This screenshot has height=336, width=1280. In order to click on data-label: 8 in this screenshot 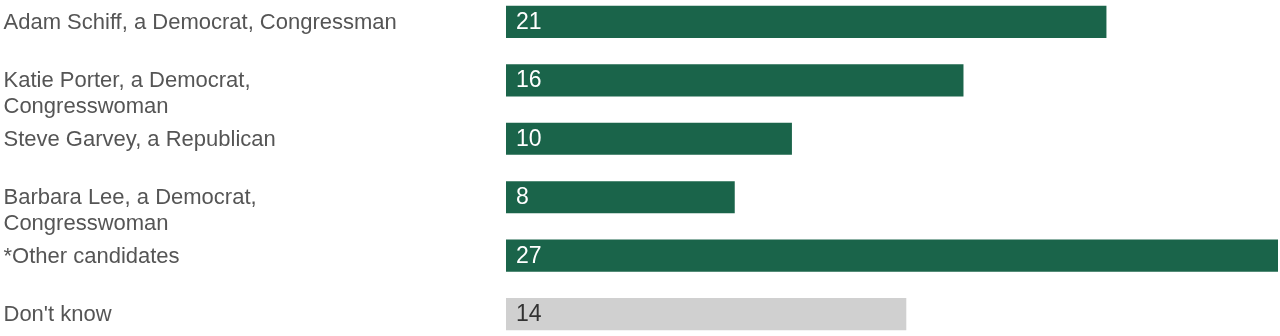, I will do `click(522, 196)`.